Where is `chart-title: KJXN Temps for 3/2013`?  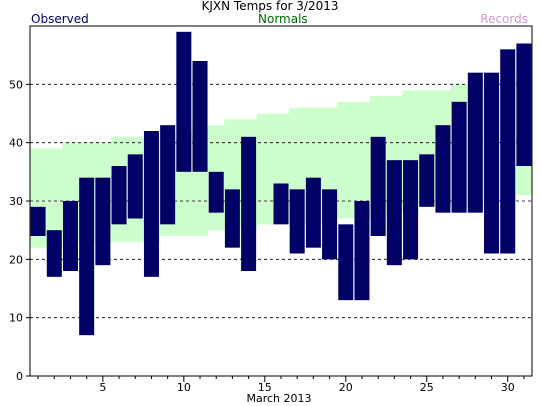
chart-title: KJXN Temps for 3/2013 is located at coordinates (270, 6).